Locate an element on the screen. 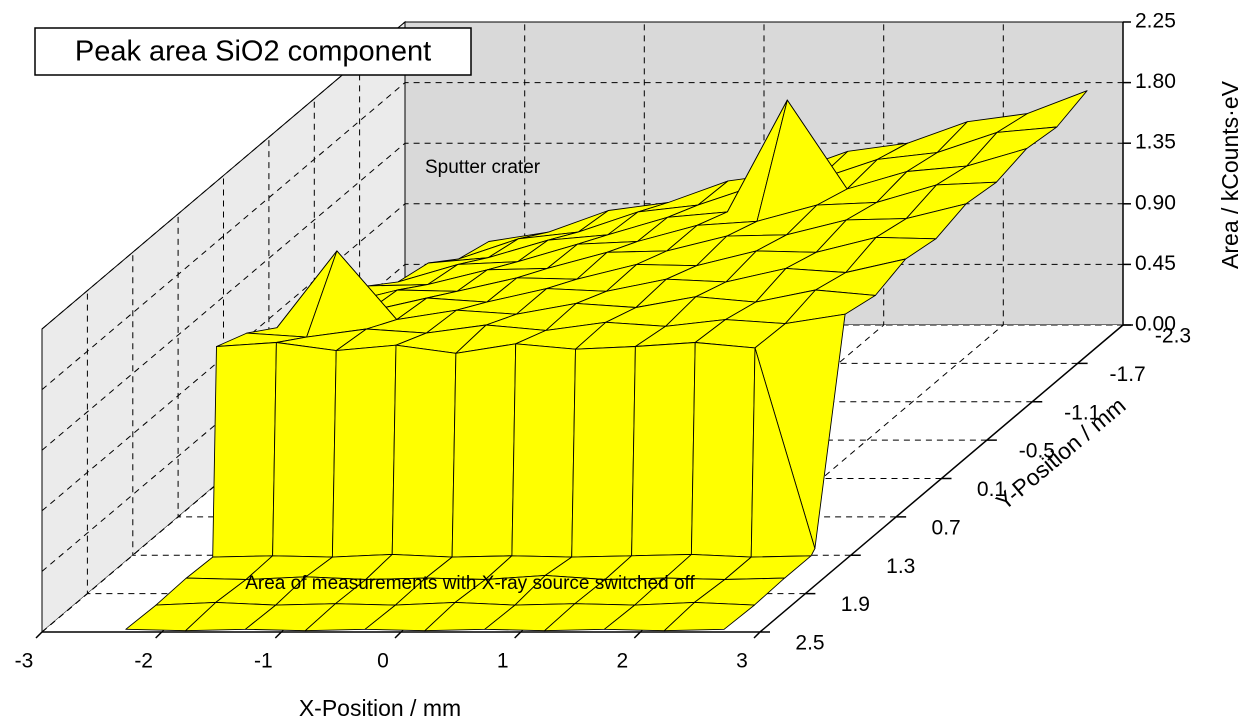 This screenshot has width=1254, height=726. x-tick-label: 2 is located at coordinates (622, 661).